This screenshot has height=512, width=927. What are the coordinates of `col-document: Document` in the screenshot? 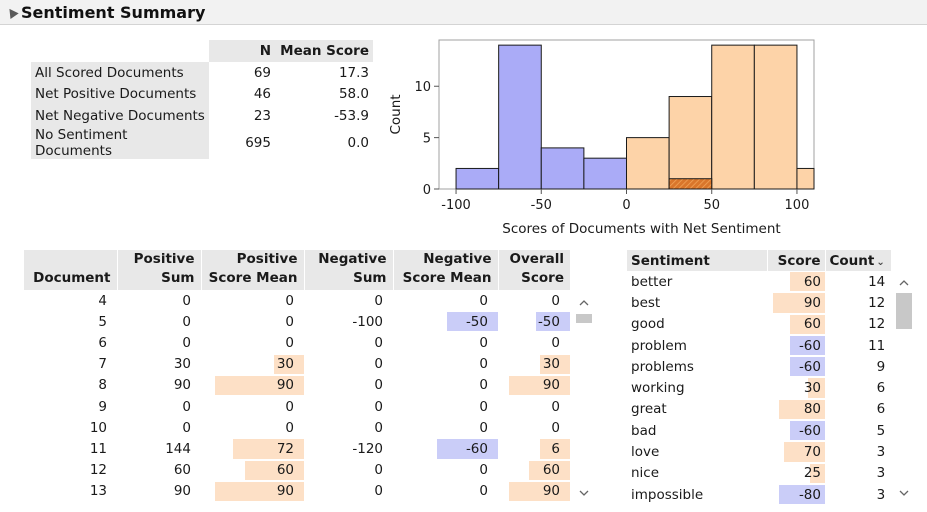 It's located at (71, 270).